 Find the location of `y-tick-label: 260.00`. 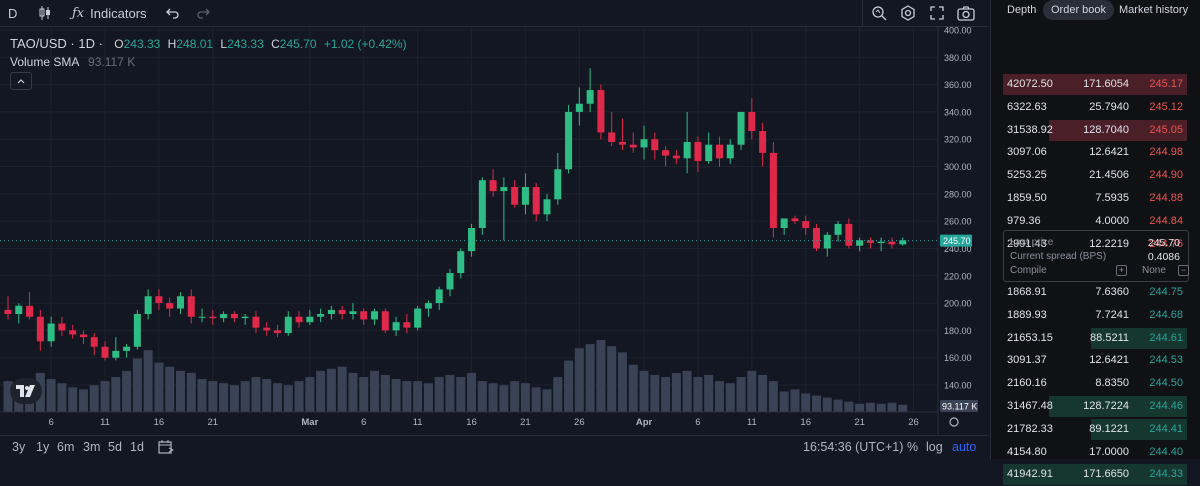

y-tick-label: 260.00 is located at coordinates (958, 222).